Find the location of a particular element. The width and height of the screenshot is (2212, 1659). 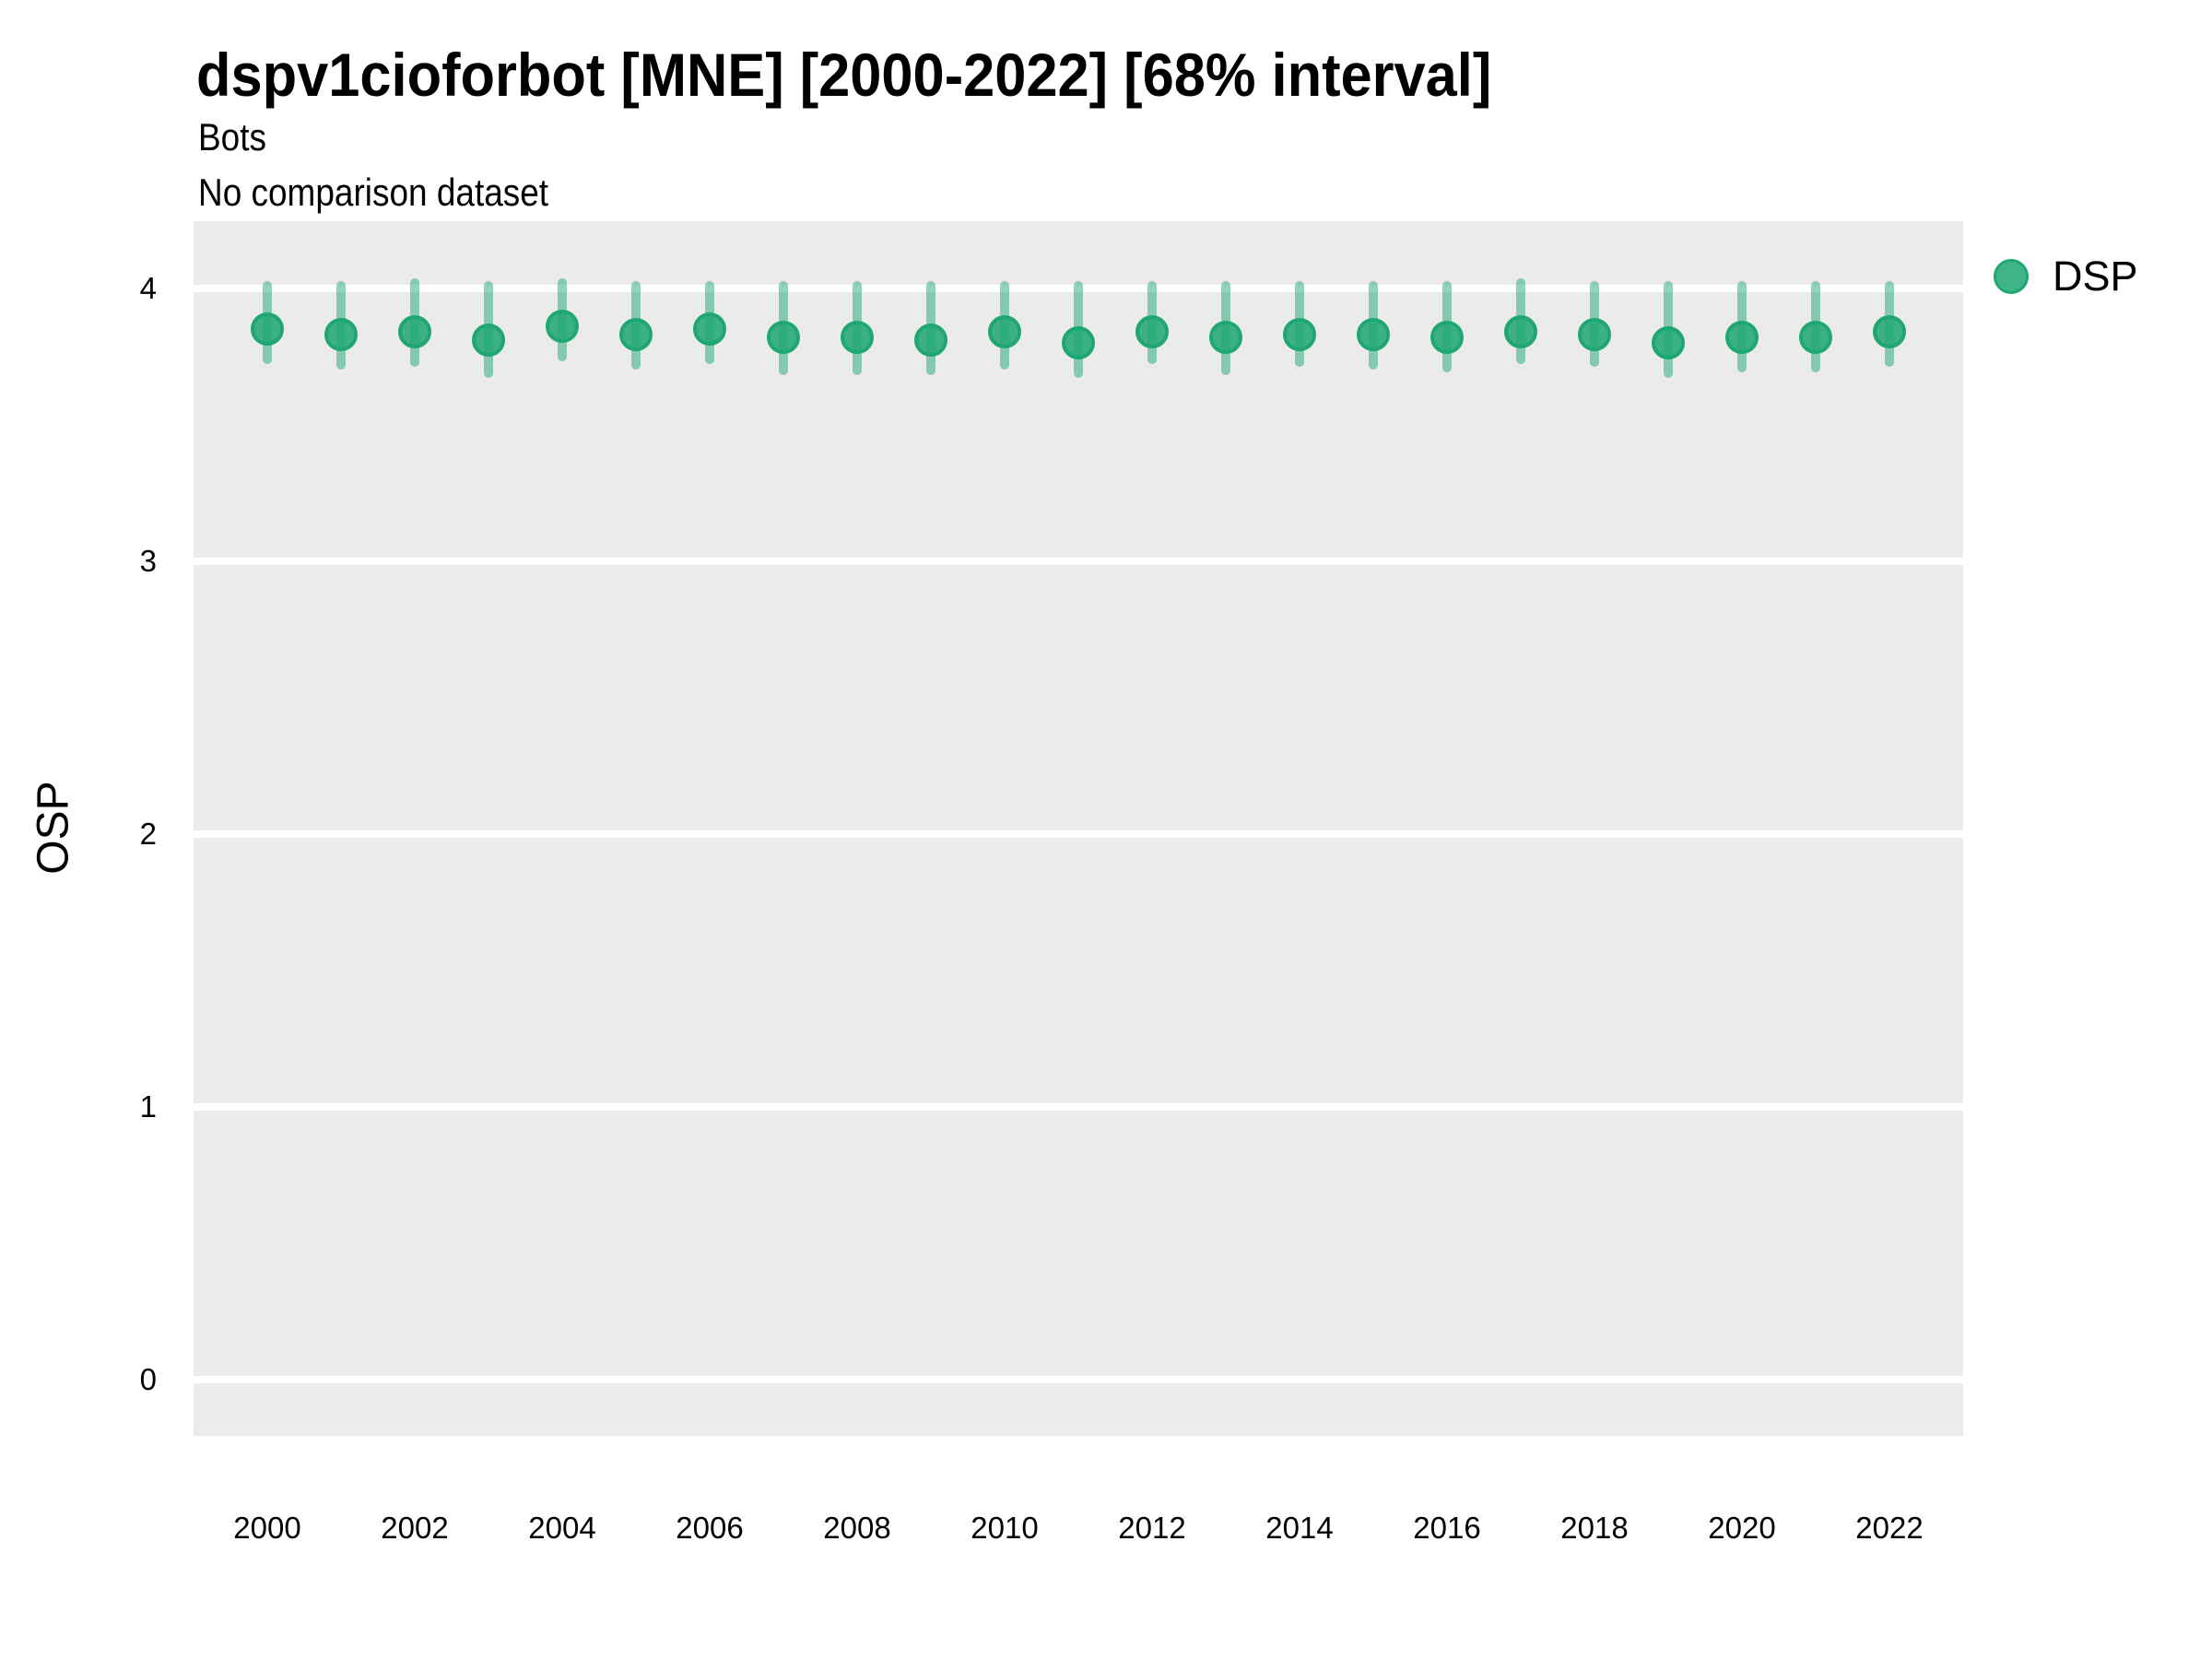

x-tick-label: 2000 is located at coordinates (267, 1528).